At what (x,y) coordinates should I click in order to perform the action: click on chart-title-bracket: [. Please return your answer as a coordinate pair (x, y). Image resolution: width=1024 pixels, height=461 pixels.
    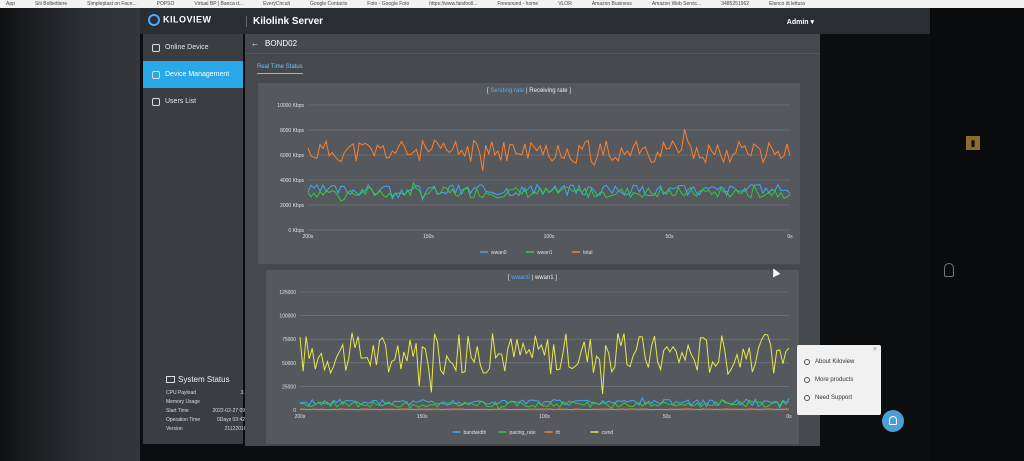
    Looking at the image, I should click on (510, 278).